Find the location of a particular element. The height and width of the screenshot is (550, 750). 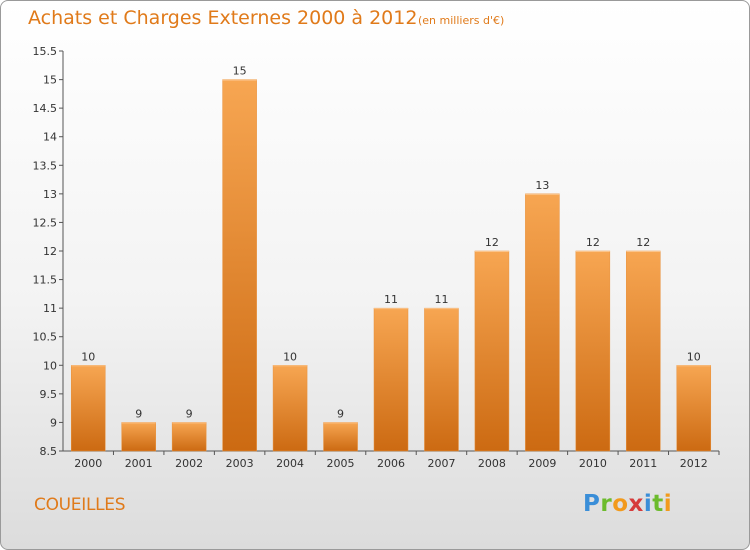

bar-2009 is located at coordinates (542, 322).